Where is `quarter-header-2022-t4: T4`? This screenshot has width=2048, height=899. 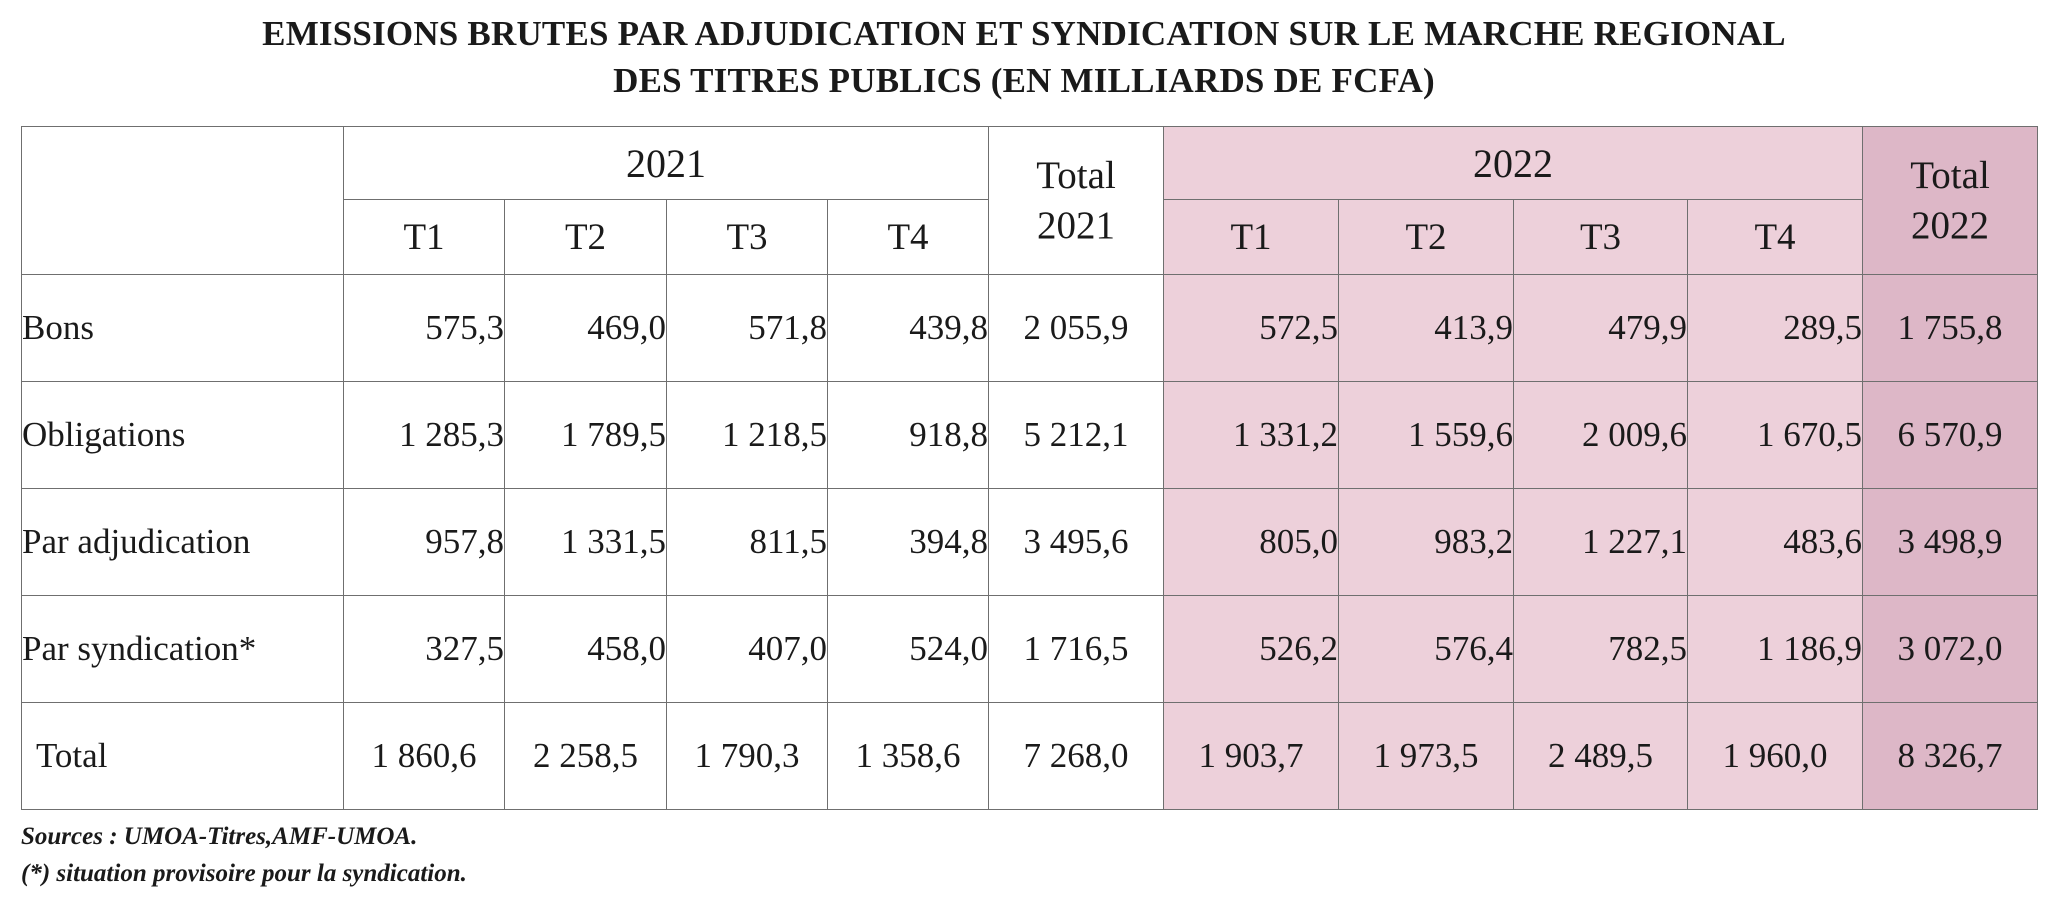 quarter-header-2022-t4: T4 is located at coordinates (1775, 237).